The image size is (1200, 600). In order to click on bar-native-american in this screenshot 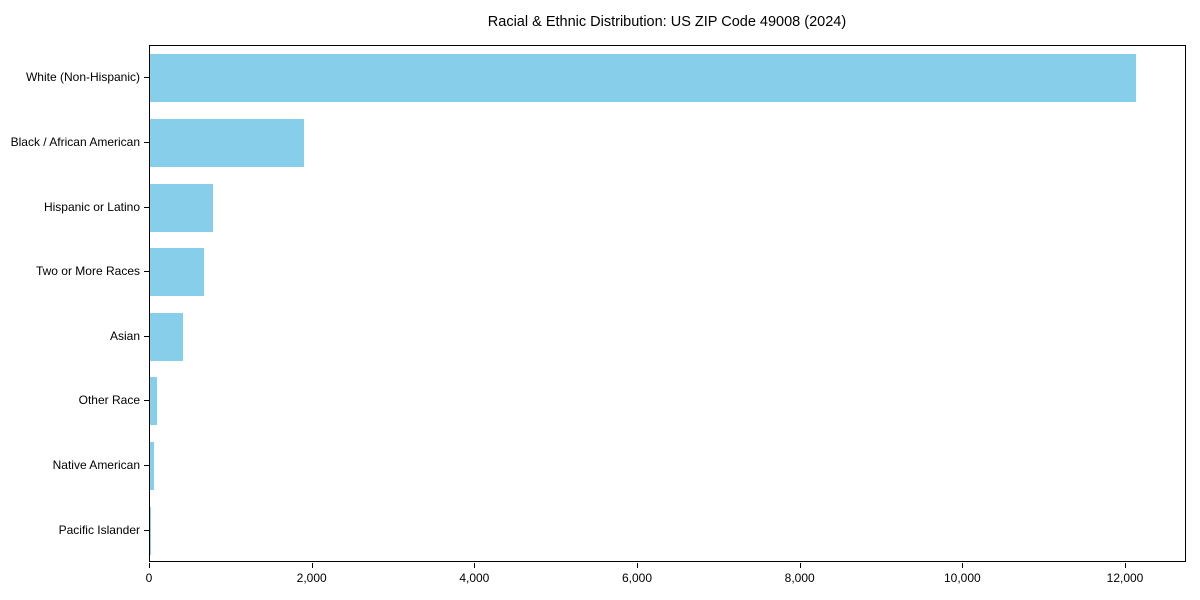, I will do `click(152, 466)`.